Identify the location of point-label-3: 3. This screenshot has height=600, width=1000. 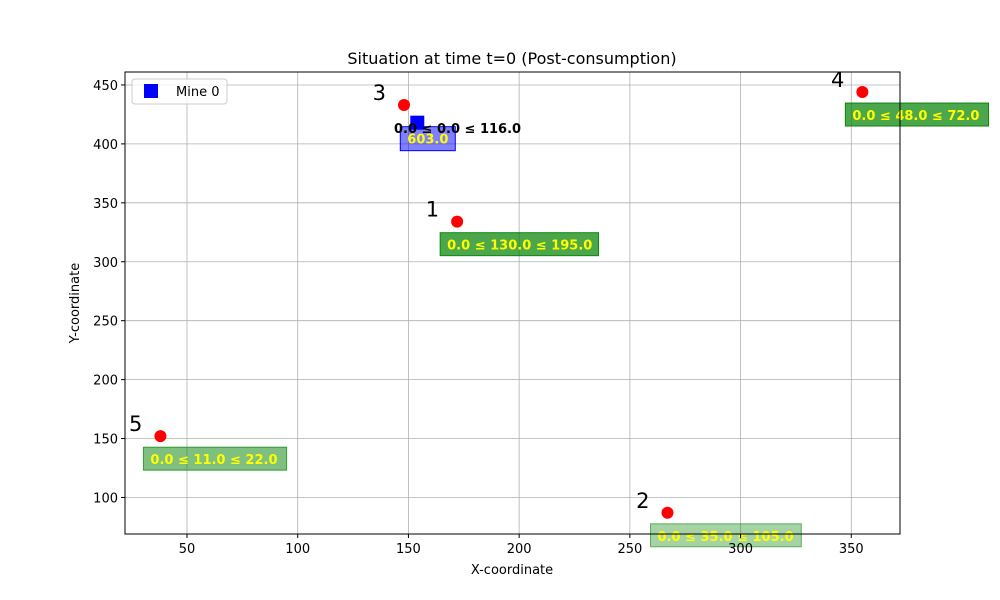
(379, 93).